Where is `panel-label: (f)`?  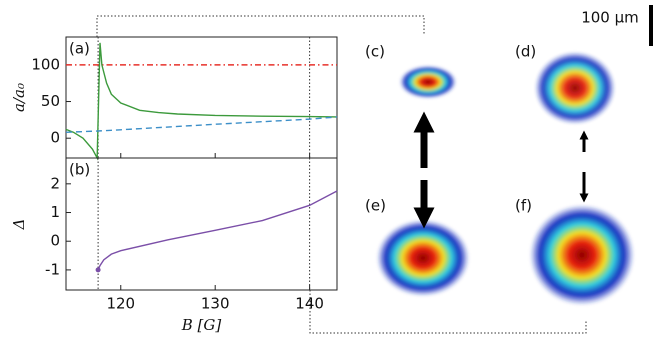 panel-label: (f) is located at coordinates (523, 206).